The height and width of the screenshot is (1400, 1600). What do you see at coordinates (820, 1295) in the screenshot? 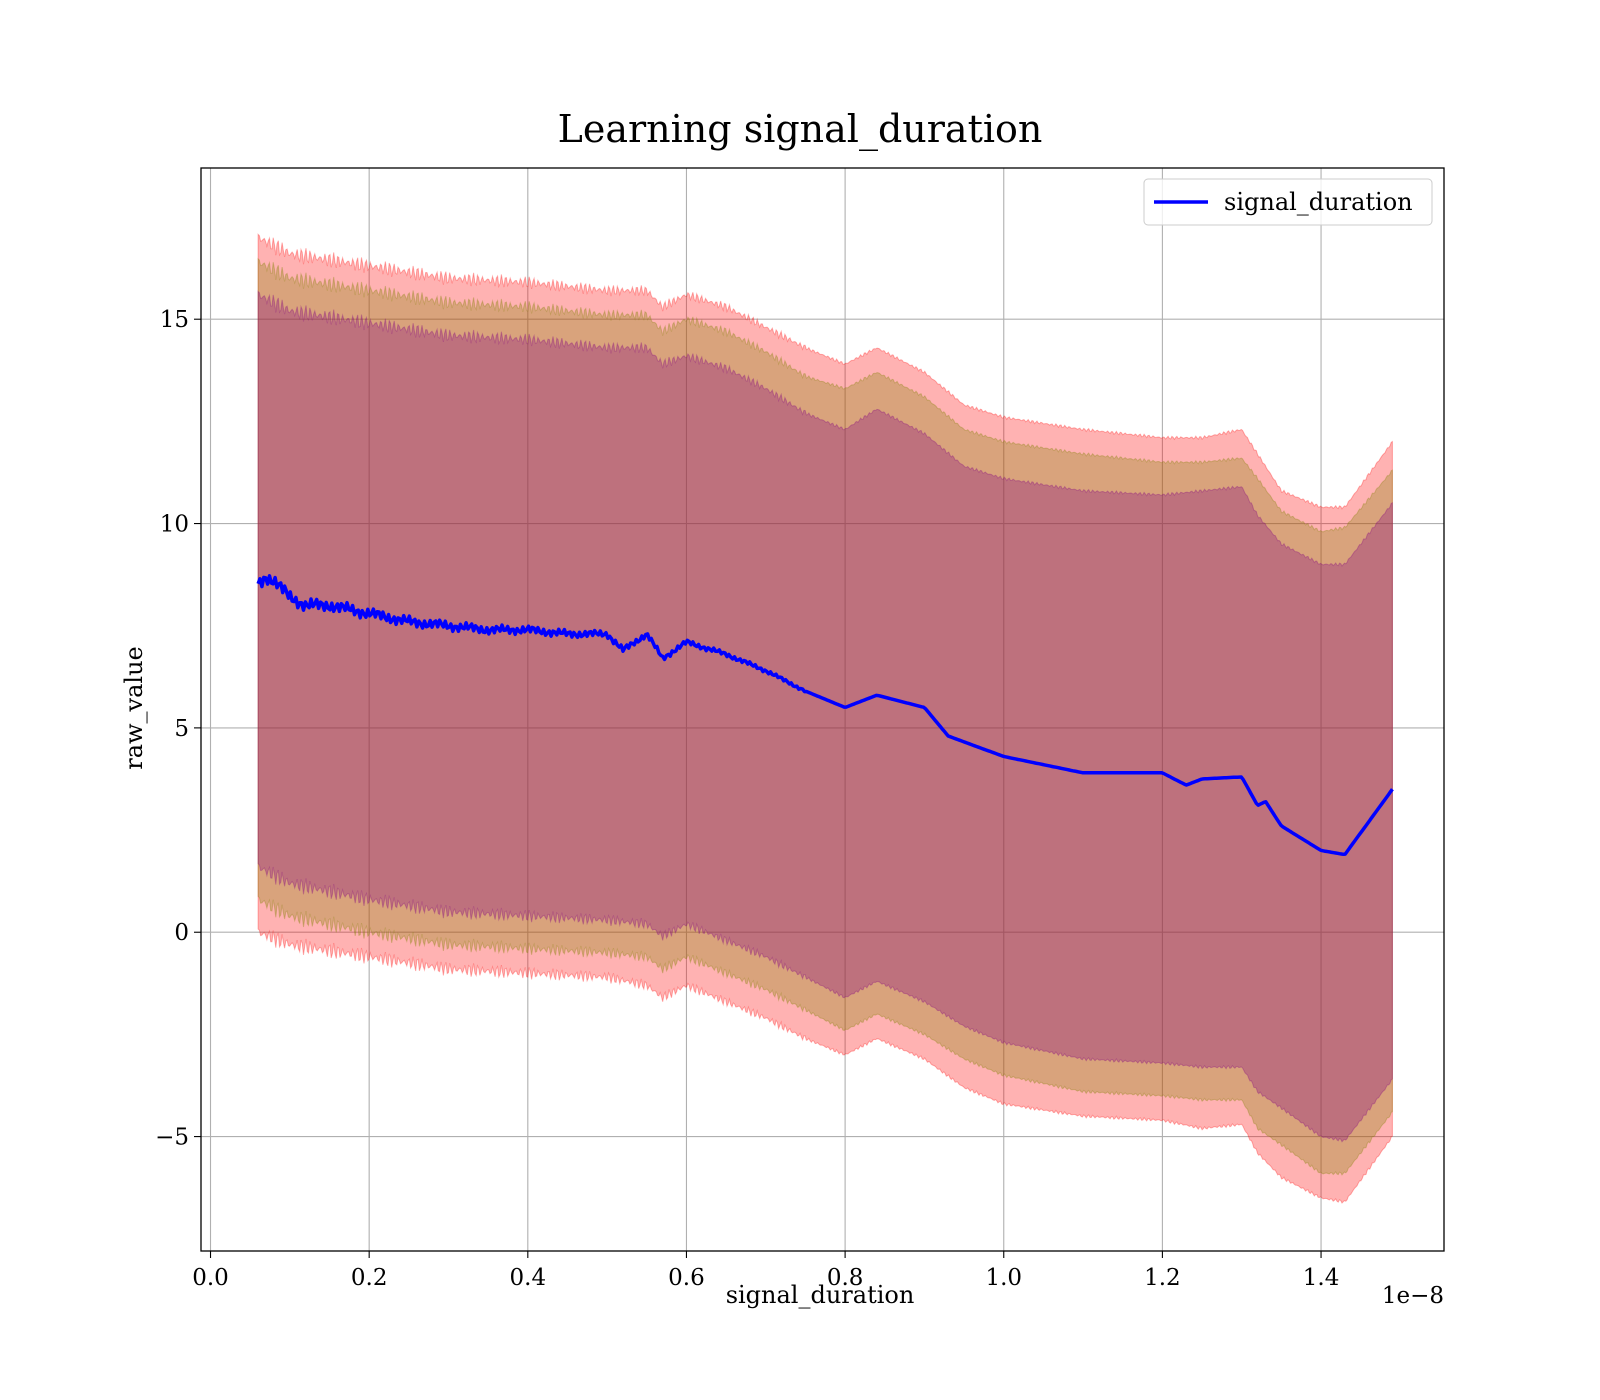
I see `x-axis-label: signal_duration` at bounding box center [820, 1295].